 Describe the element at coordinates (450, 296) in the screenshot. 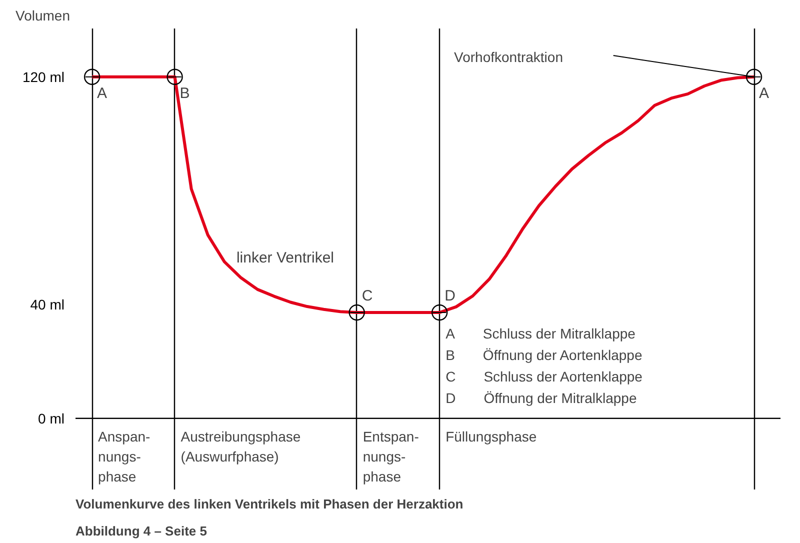

I see `annotation: D` at that location.